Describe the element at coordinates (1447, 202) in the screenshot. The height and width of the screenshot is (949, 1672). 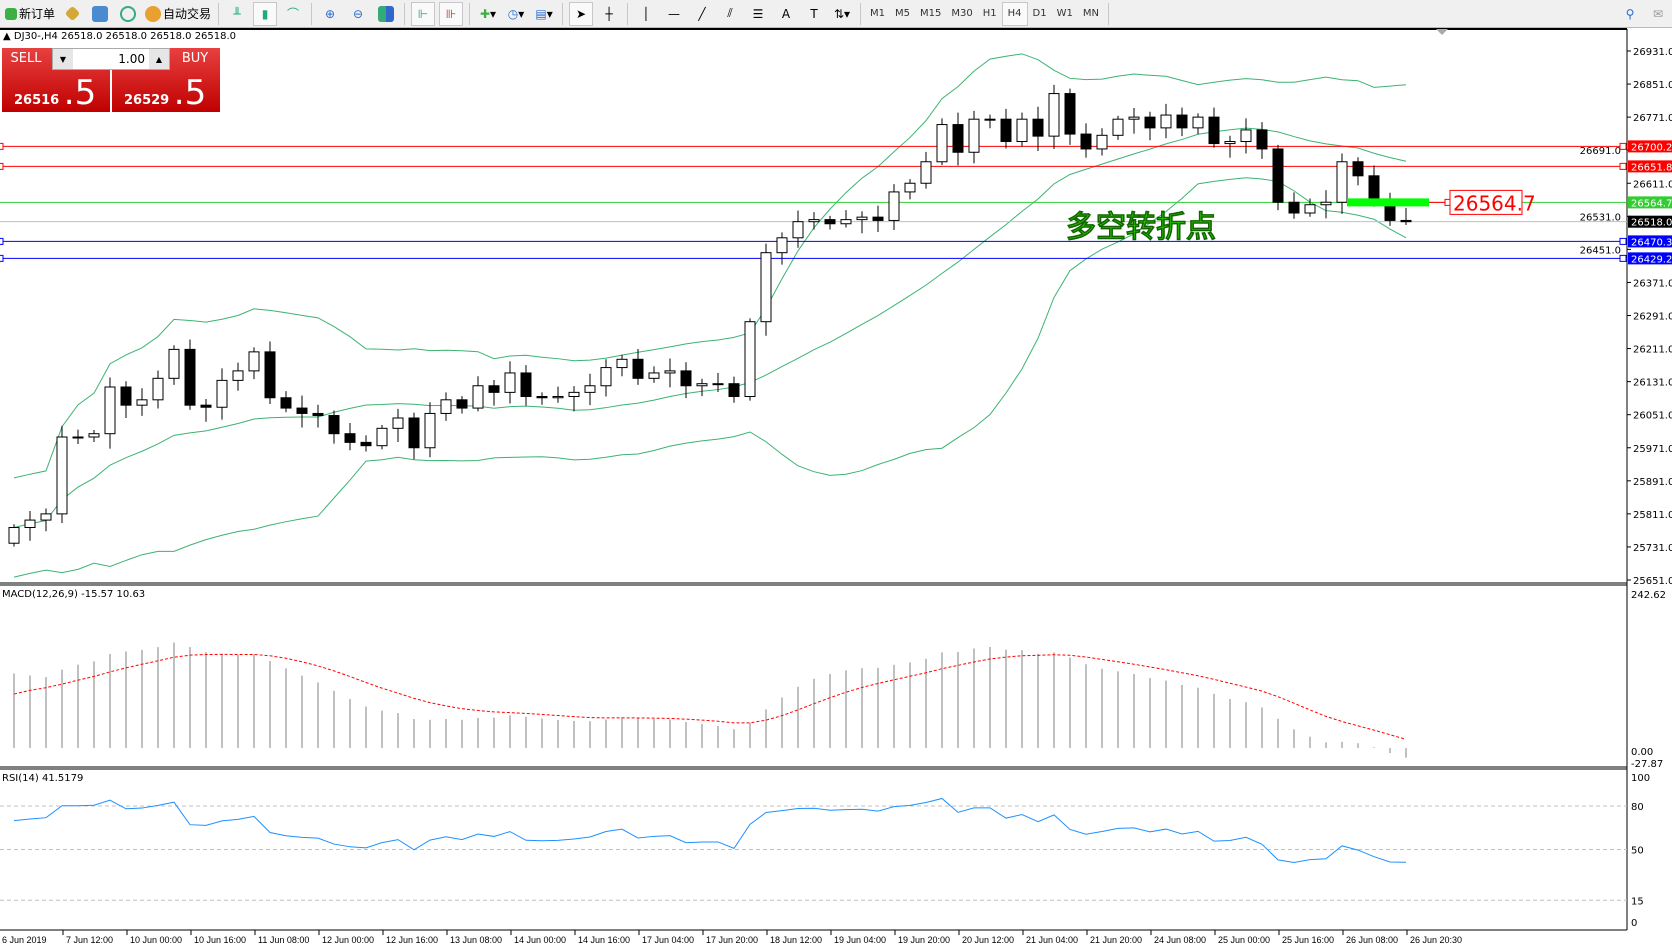
I see `annotation-handle` at that location.